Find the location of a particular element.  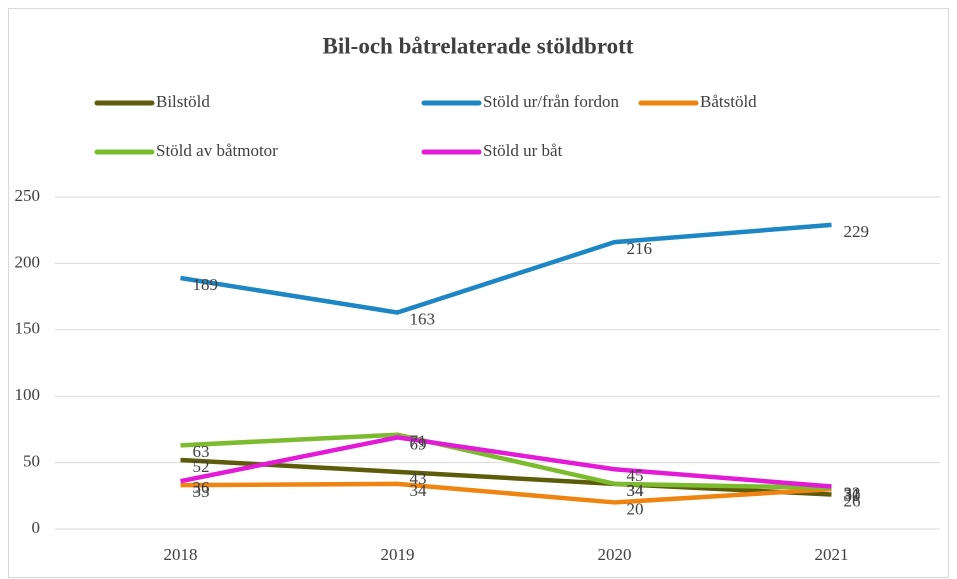

y-tick-label: 250 is located at coordinates (28, 195).